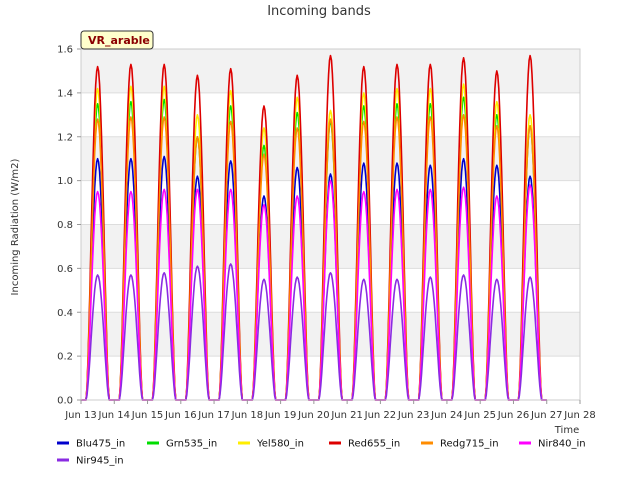 This screenshot has width=640, height=480. What do you see at coordinates (65, 269) in the screenshot?
I see `y-tick-label: 0.6` at bounding box center [65, 269].